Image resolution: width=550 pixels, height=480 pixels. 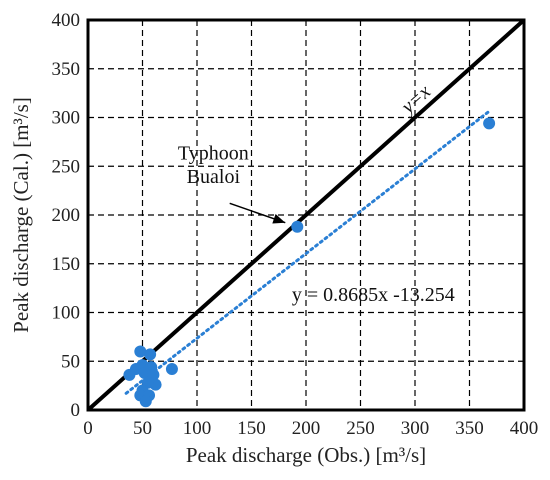 I want to click on x-tick-label: 100, so click(x=197, y=428).